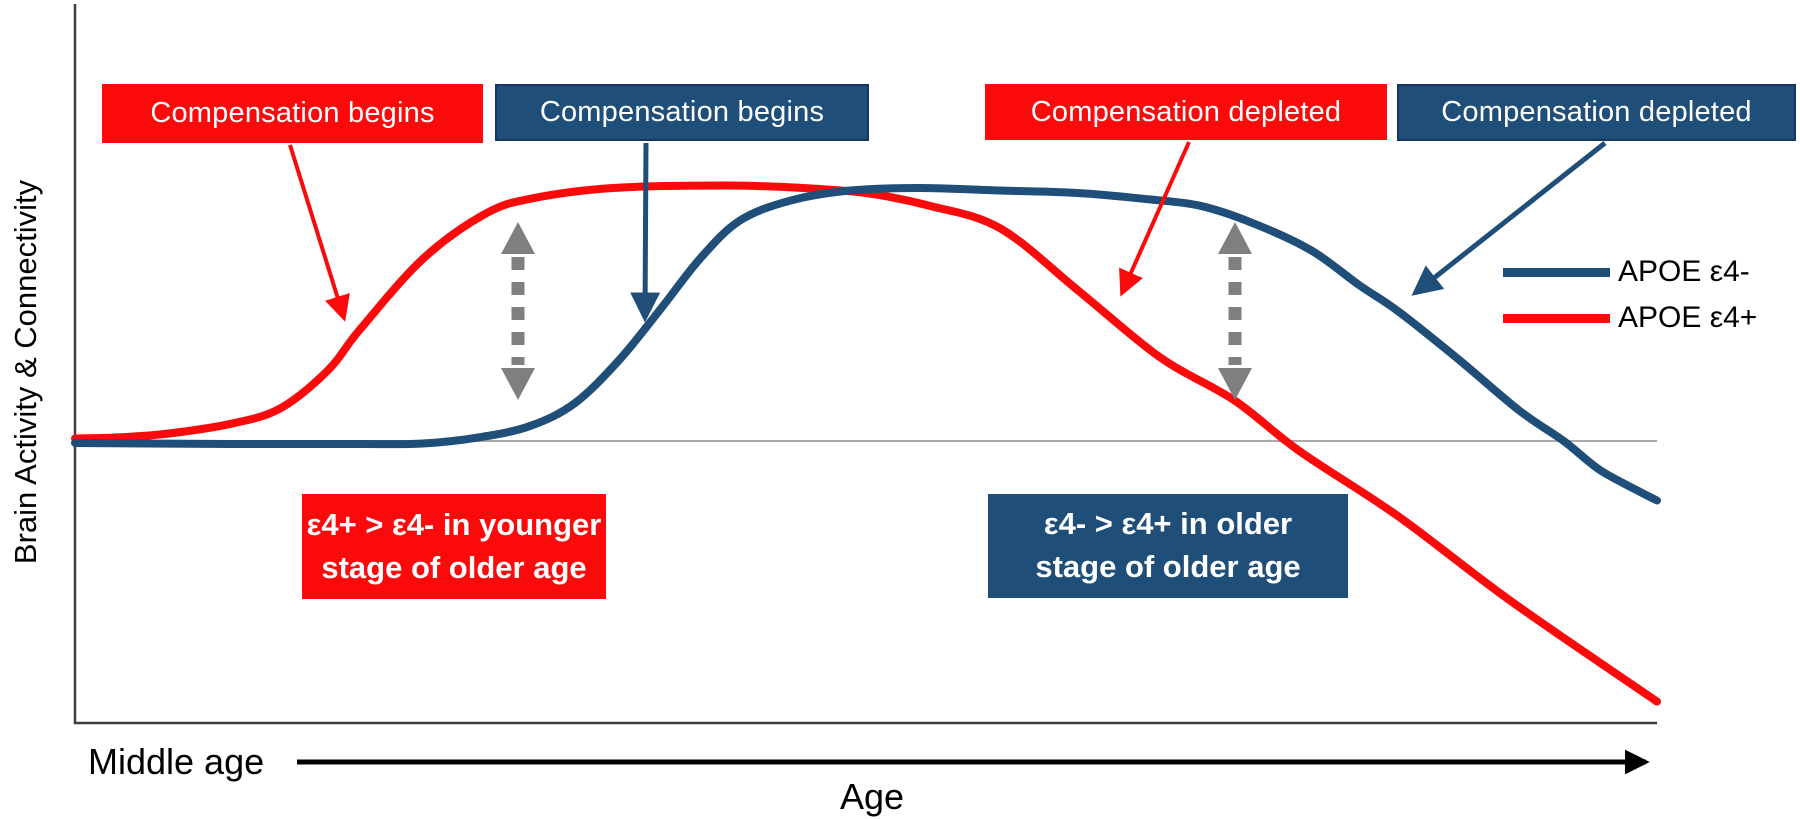 The height and width of the screenshot is (819, 1800). What do you see at coordinates (1596, 112) in the screenshot?
I see `callout-compensation-depleted-e4minus: Compensation depleted` at bounding box center [1596, 112].